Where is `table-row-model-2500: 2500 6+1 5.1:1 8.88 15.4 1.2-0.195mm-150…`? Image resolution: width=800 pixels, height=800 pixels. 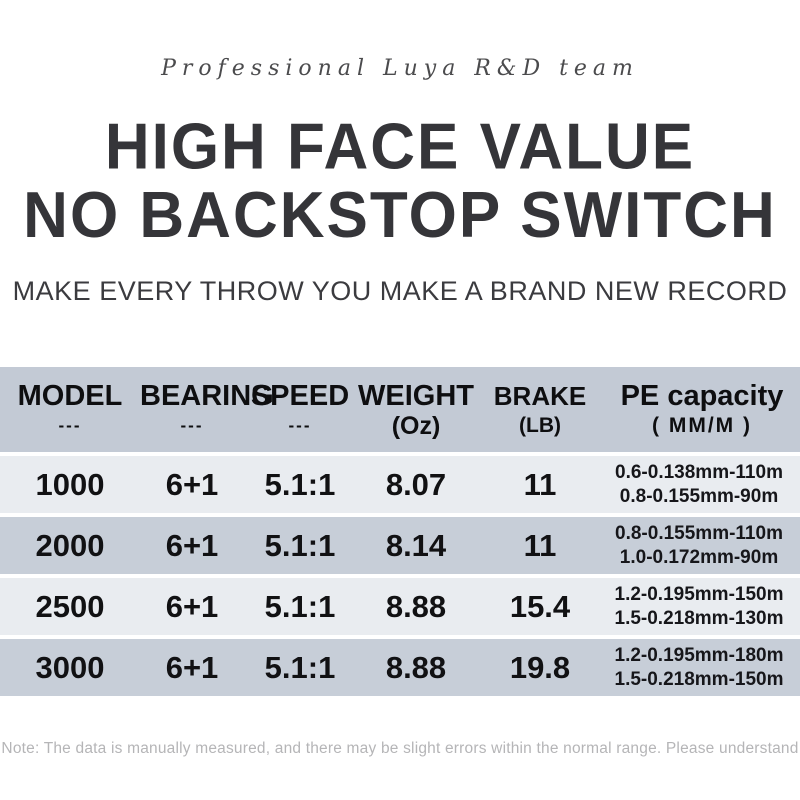
table-row-model-2500: 2500 6+1 5.1:1 8.88 15.4 1.2-0.195mm-150… is located at coordinates (400, 606).